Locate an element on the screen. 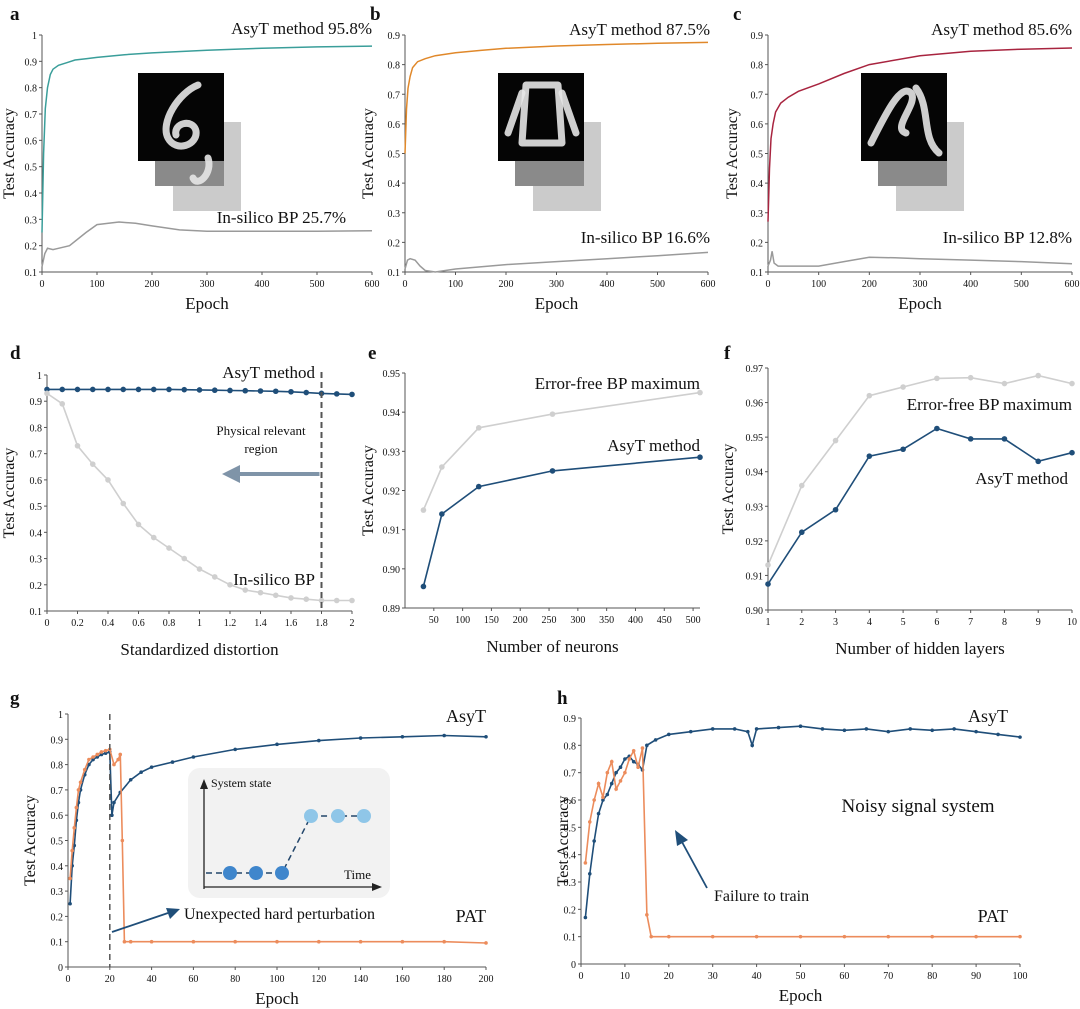  y-tick-label: 0.93 is located at coordinates (392, 452).